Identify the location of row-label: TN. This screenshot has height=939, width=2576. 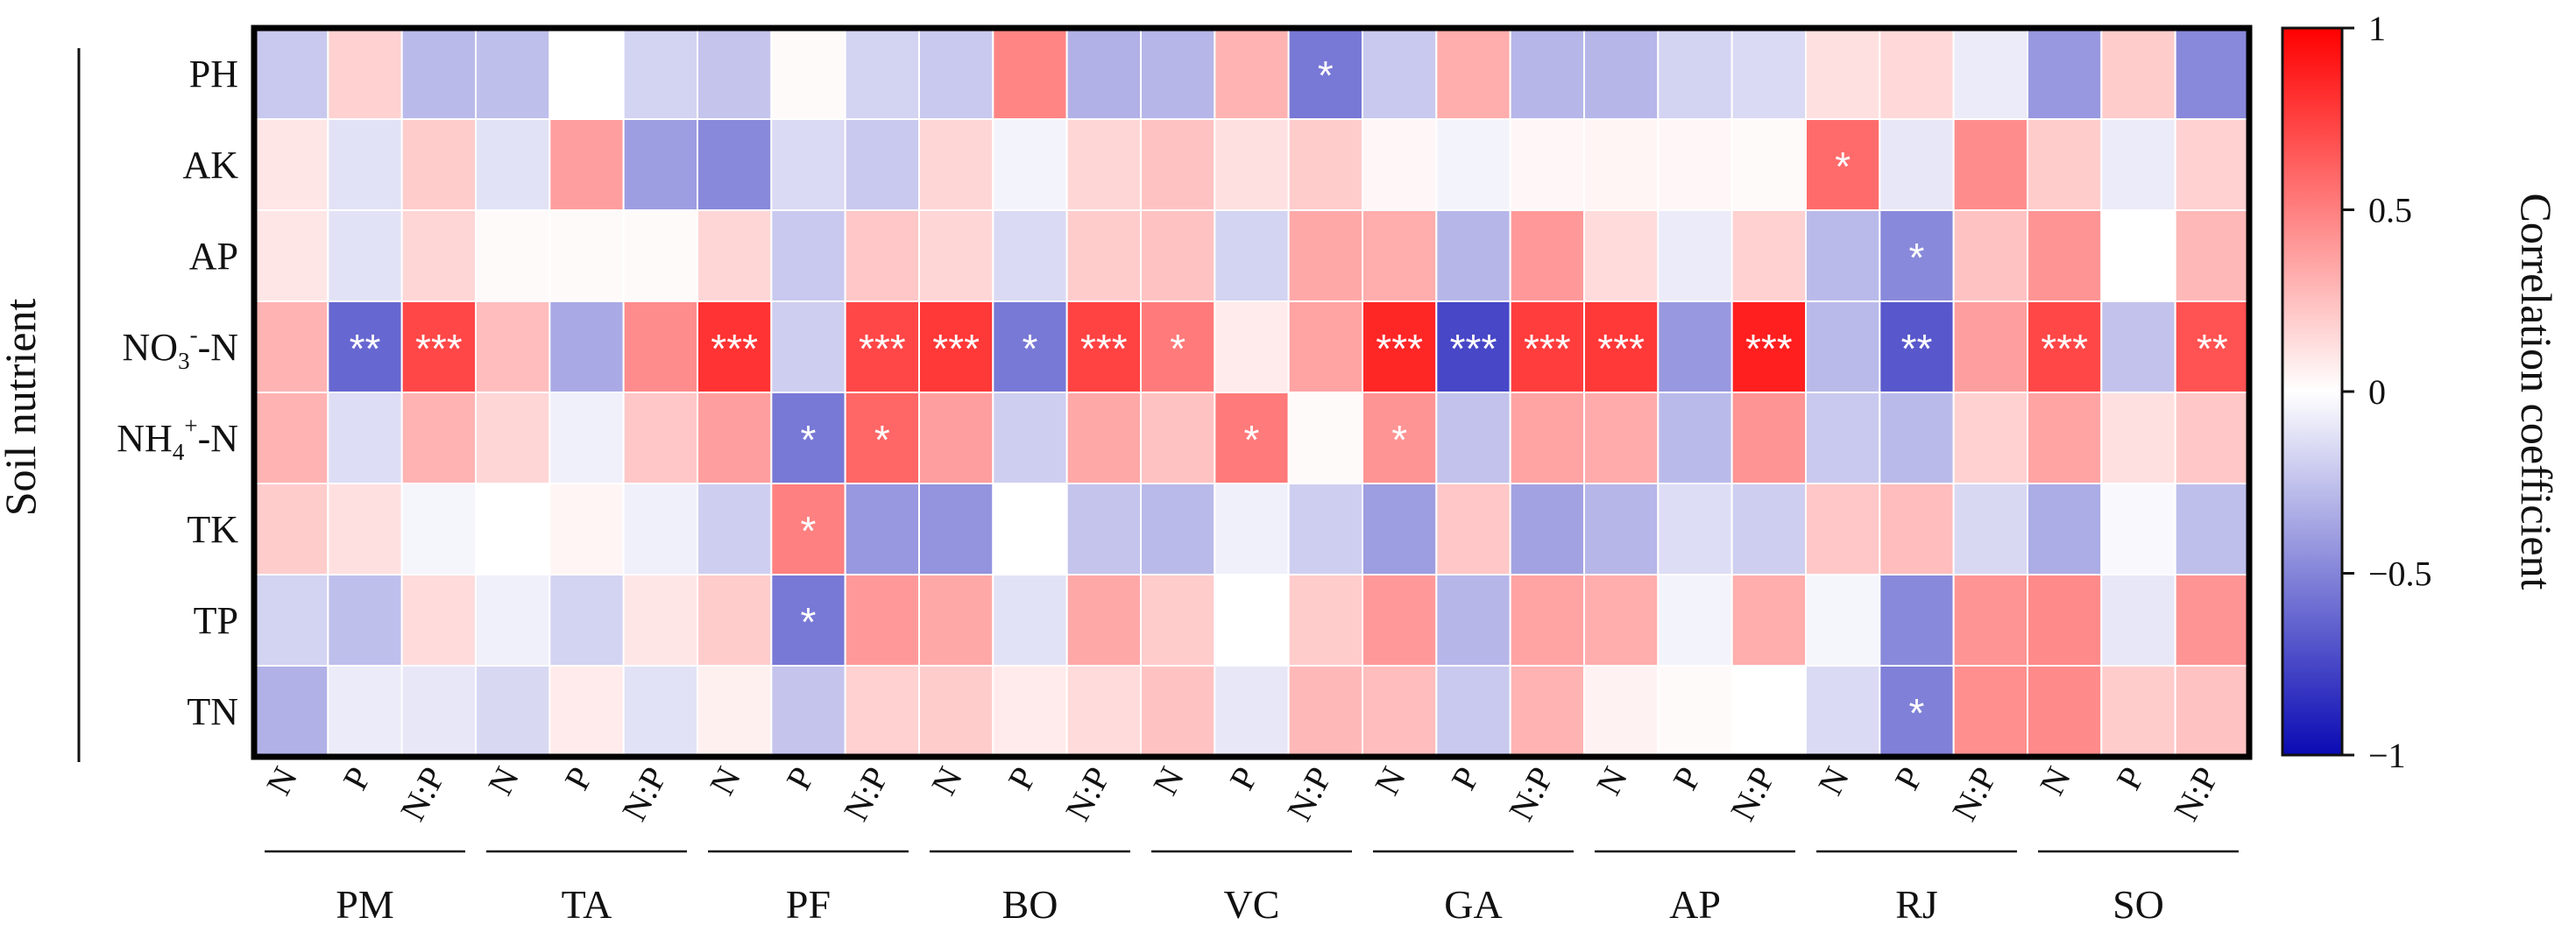
(212, 712).